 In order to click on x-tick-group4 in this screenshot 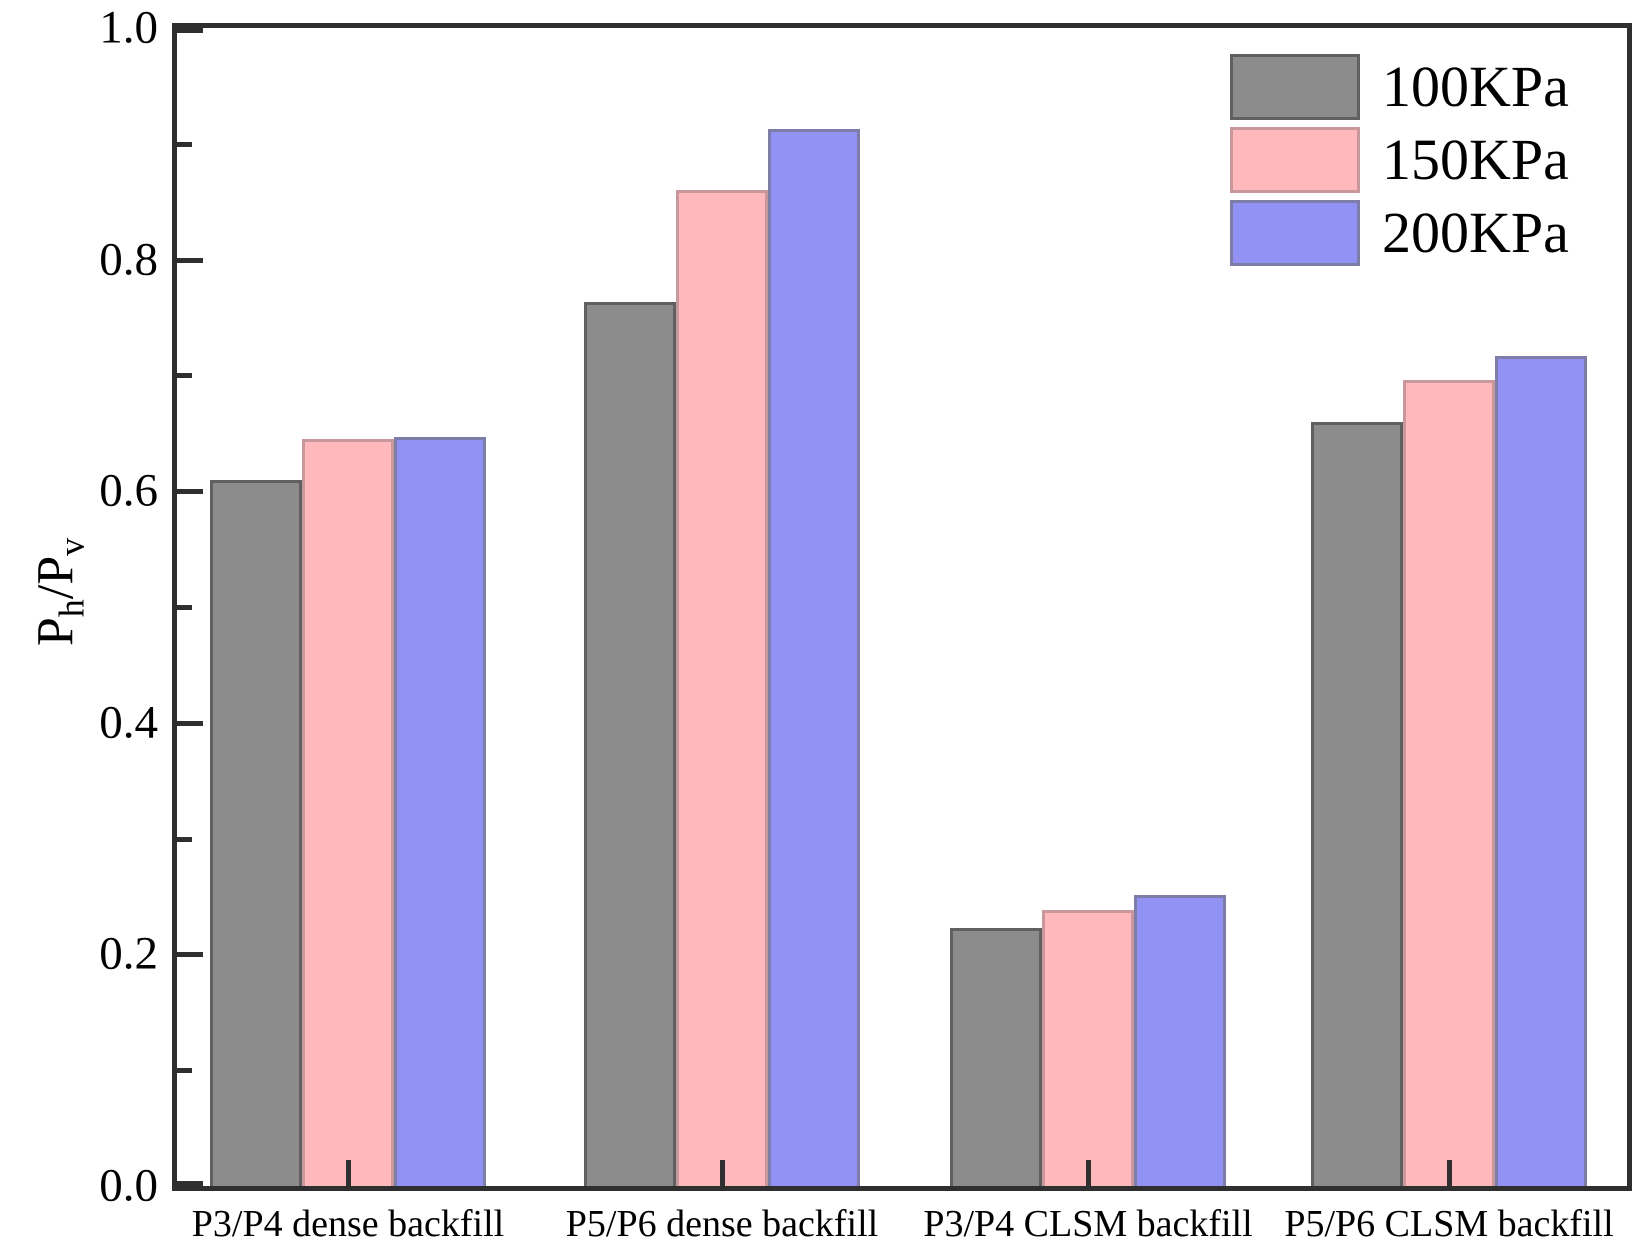, I will do `click(1449, 1173)`.